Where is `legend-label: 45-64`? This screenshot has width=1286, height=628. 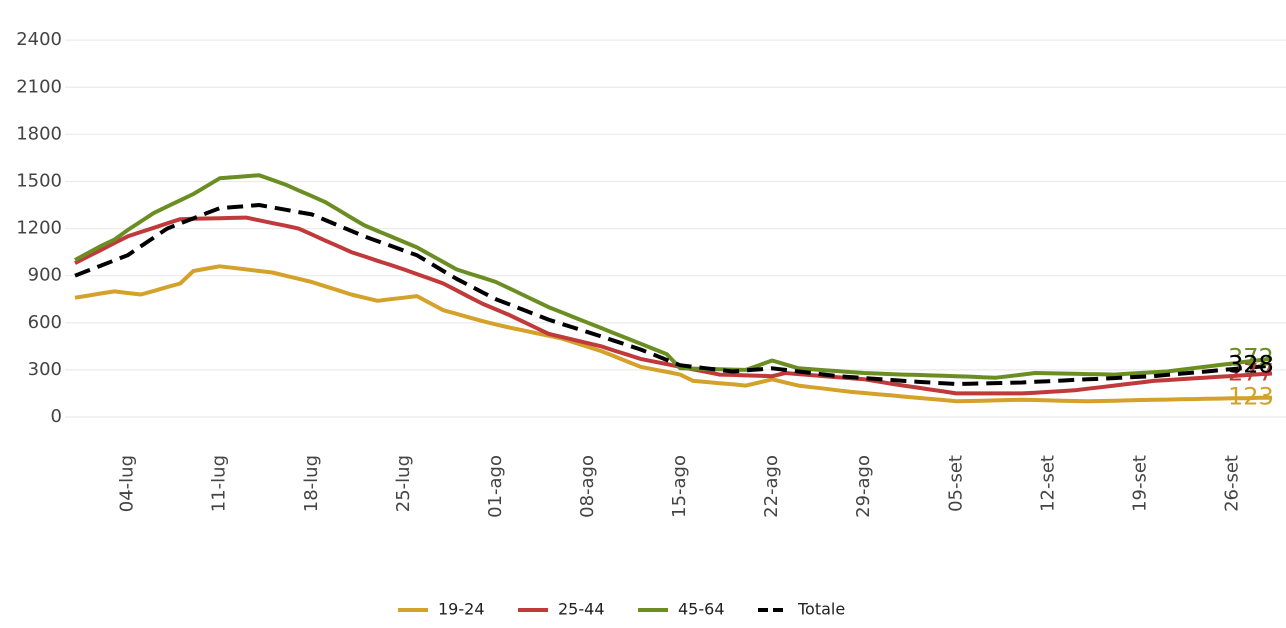 legend-label: 45-64 is located at coordinates (701, 609).